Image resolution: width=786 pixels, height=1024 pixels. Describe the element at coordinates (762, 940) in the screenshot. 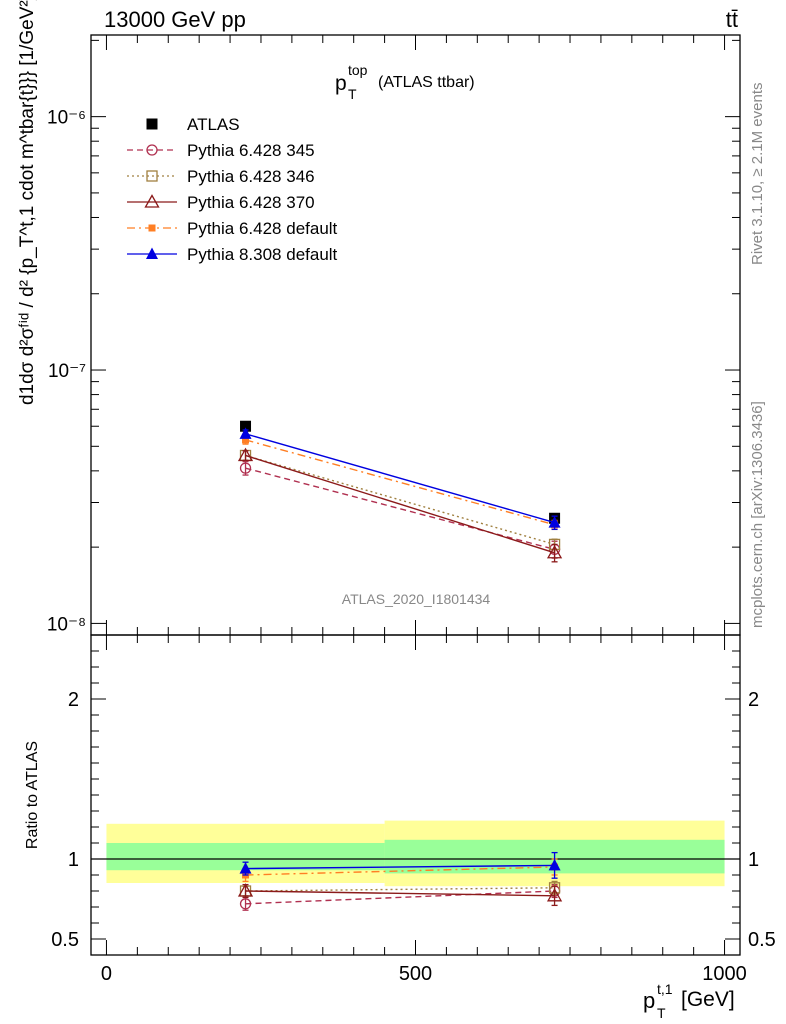

I see `ratio-y-tick-label-right: 0.5` at that location.